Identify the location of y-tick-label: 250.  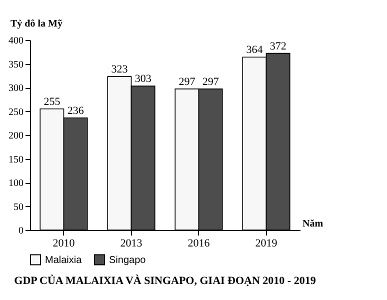
(16, 112).